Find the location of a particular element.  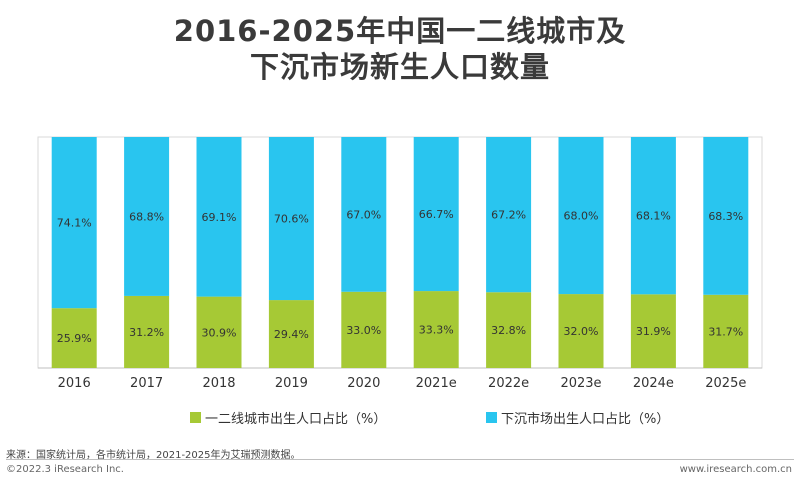

bar-tier12-2023e is located at coordinates (581, 331).